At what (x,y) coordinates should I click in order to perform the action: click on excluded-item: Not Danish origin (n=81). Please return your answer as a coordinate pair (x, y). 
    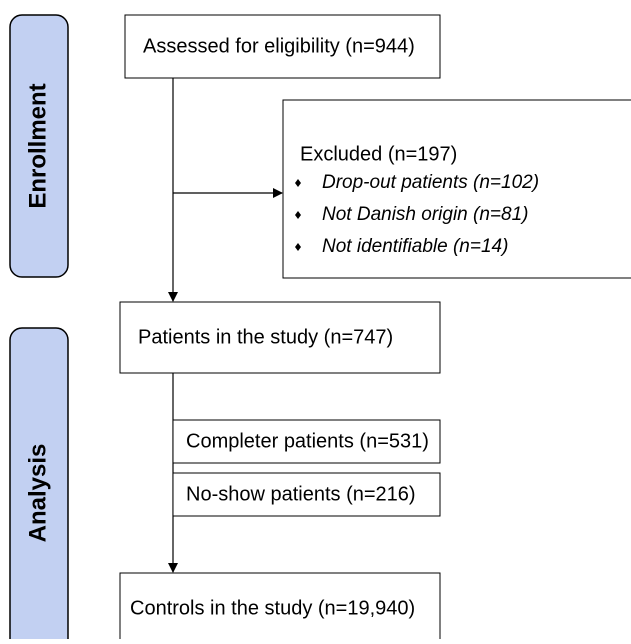
    Looking at the image, I should click on (425, 214).